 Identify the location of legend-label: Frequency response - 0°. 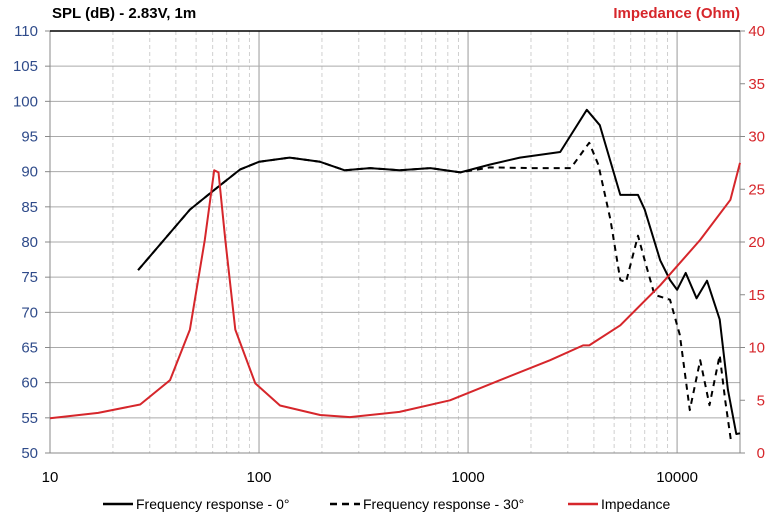
(212, 504).